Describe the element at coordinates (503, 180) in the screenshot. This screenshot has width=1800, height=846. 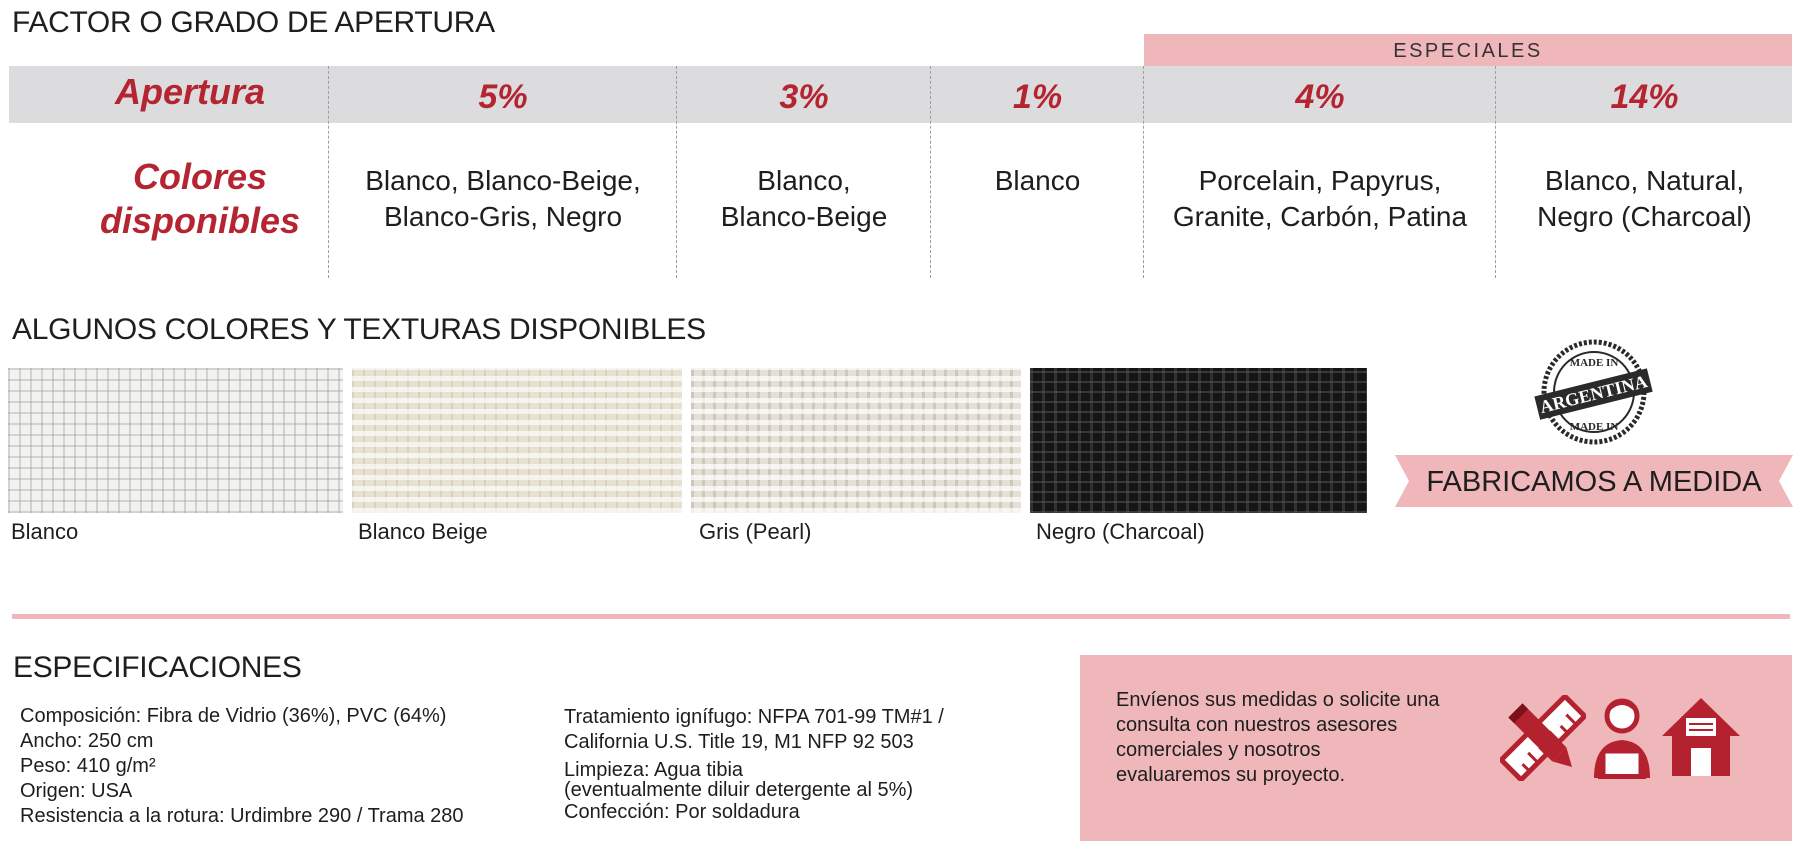
I see `color-line: Blanco, Blanco-Beige,` at that location.